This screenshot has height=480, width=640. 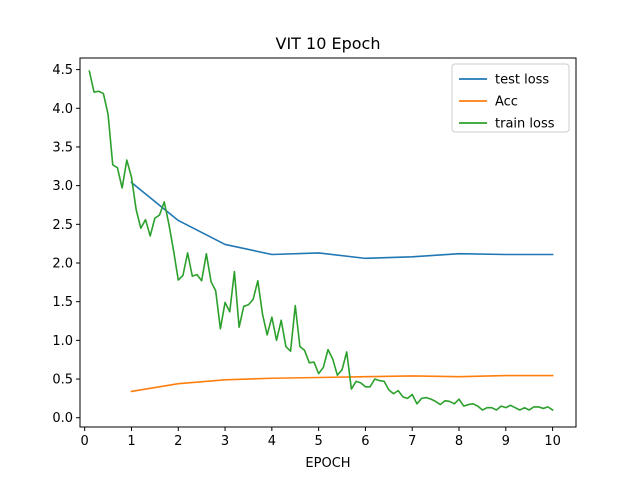 What do you see at coordinates (365, 441) in the screenshot?
I see `x-tick-label: 6` at bounding box center [365, 441].